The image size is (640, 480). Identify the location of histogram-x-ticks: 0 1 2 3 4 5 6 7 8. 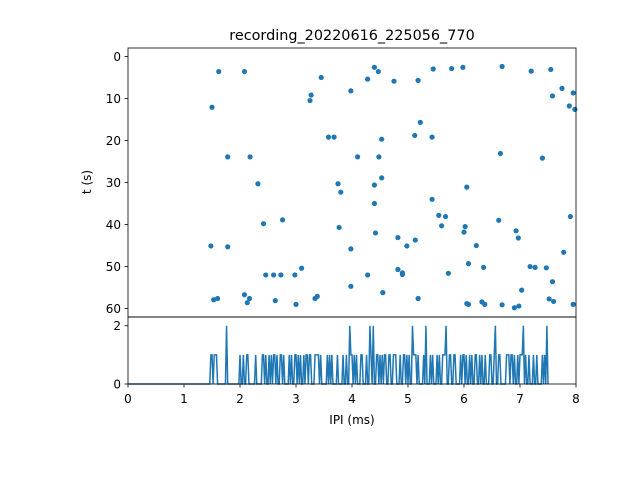
(352, 395).